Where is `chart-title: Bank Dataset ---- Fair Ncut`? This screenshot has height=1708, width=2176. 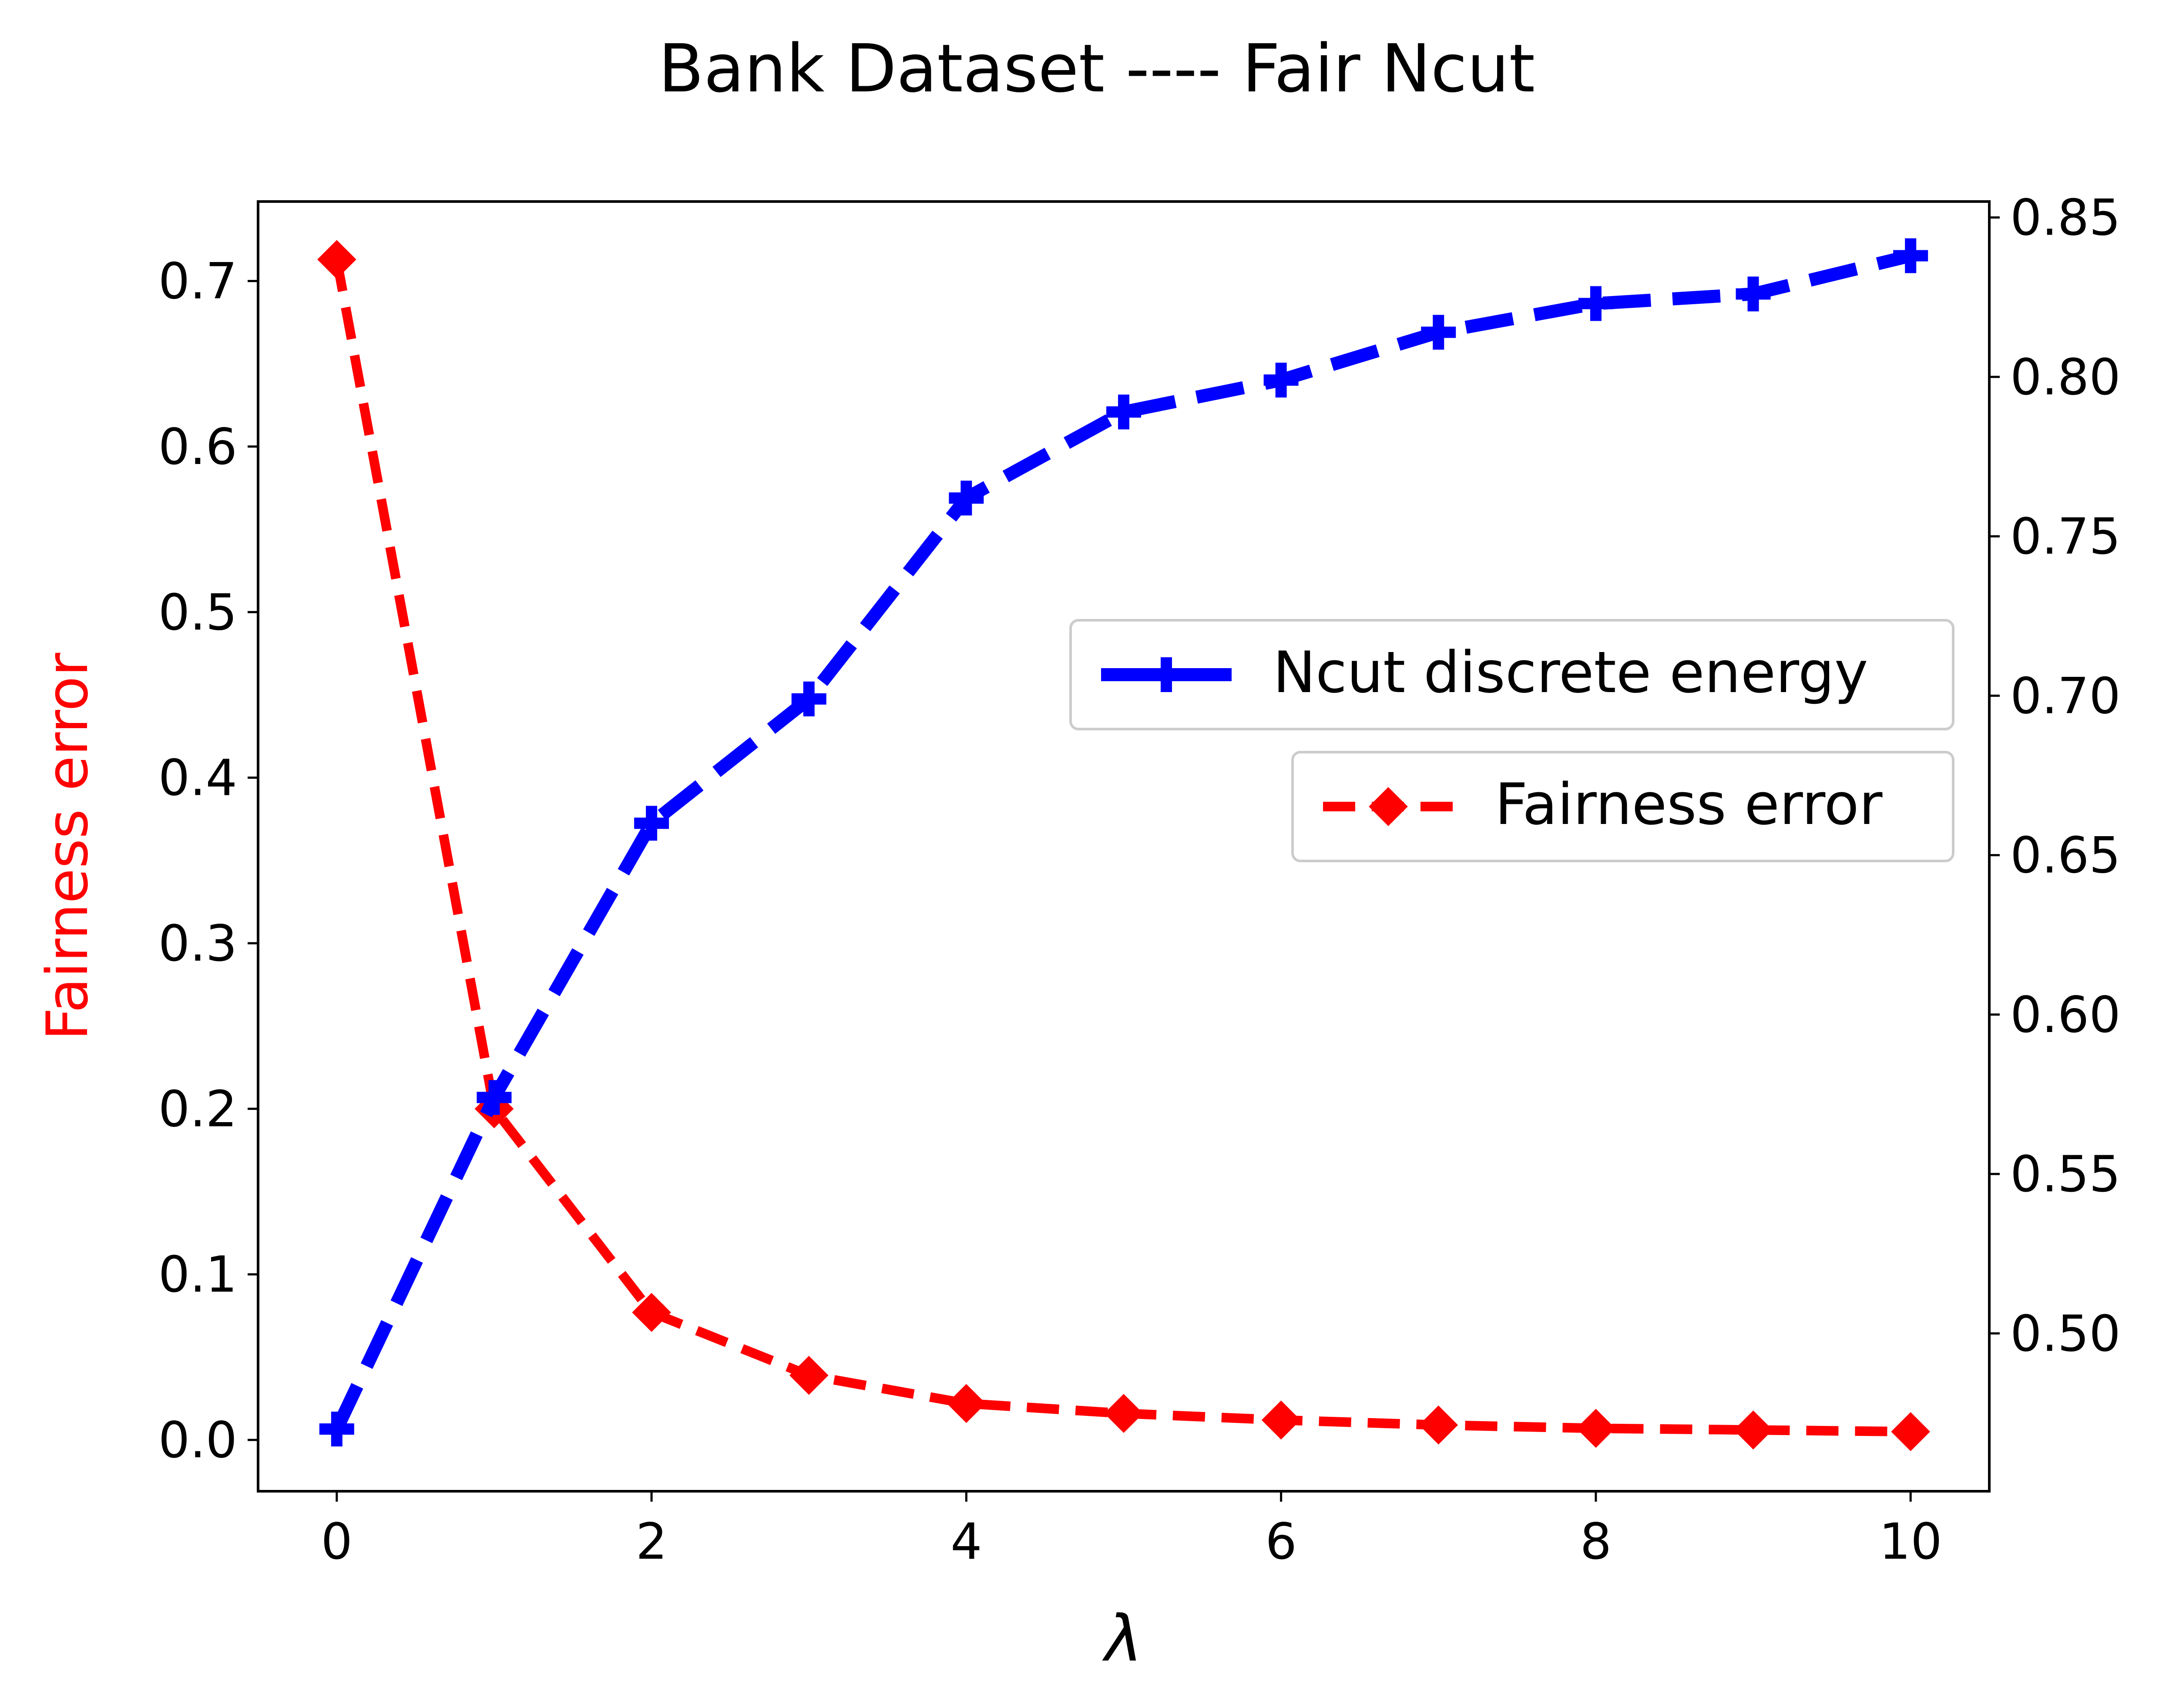
chart-title: Bank Dataset ---- Fair Ncut is located at coordinates (1096, 68).